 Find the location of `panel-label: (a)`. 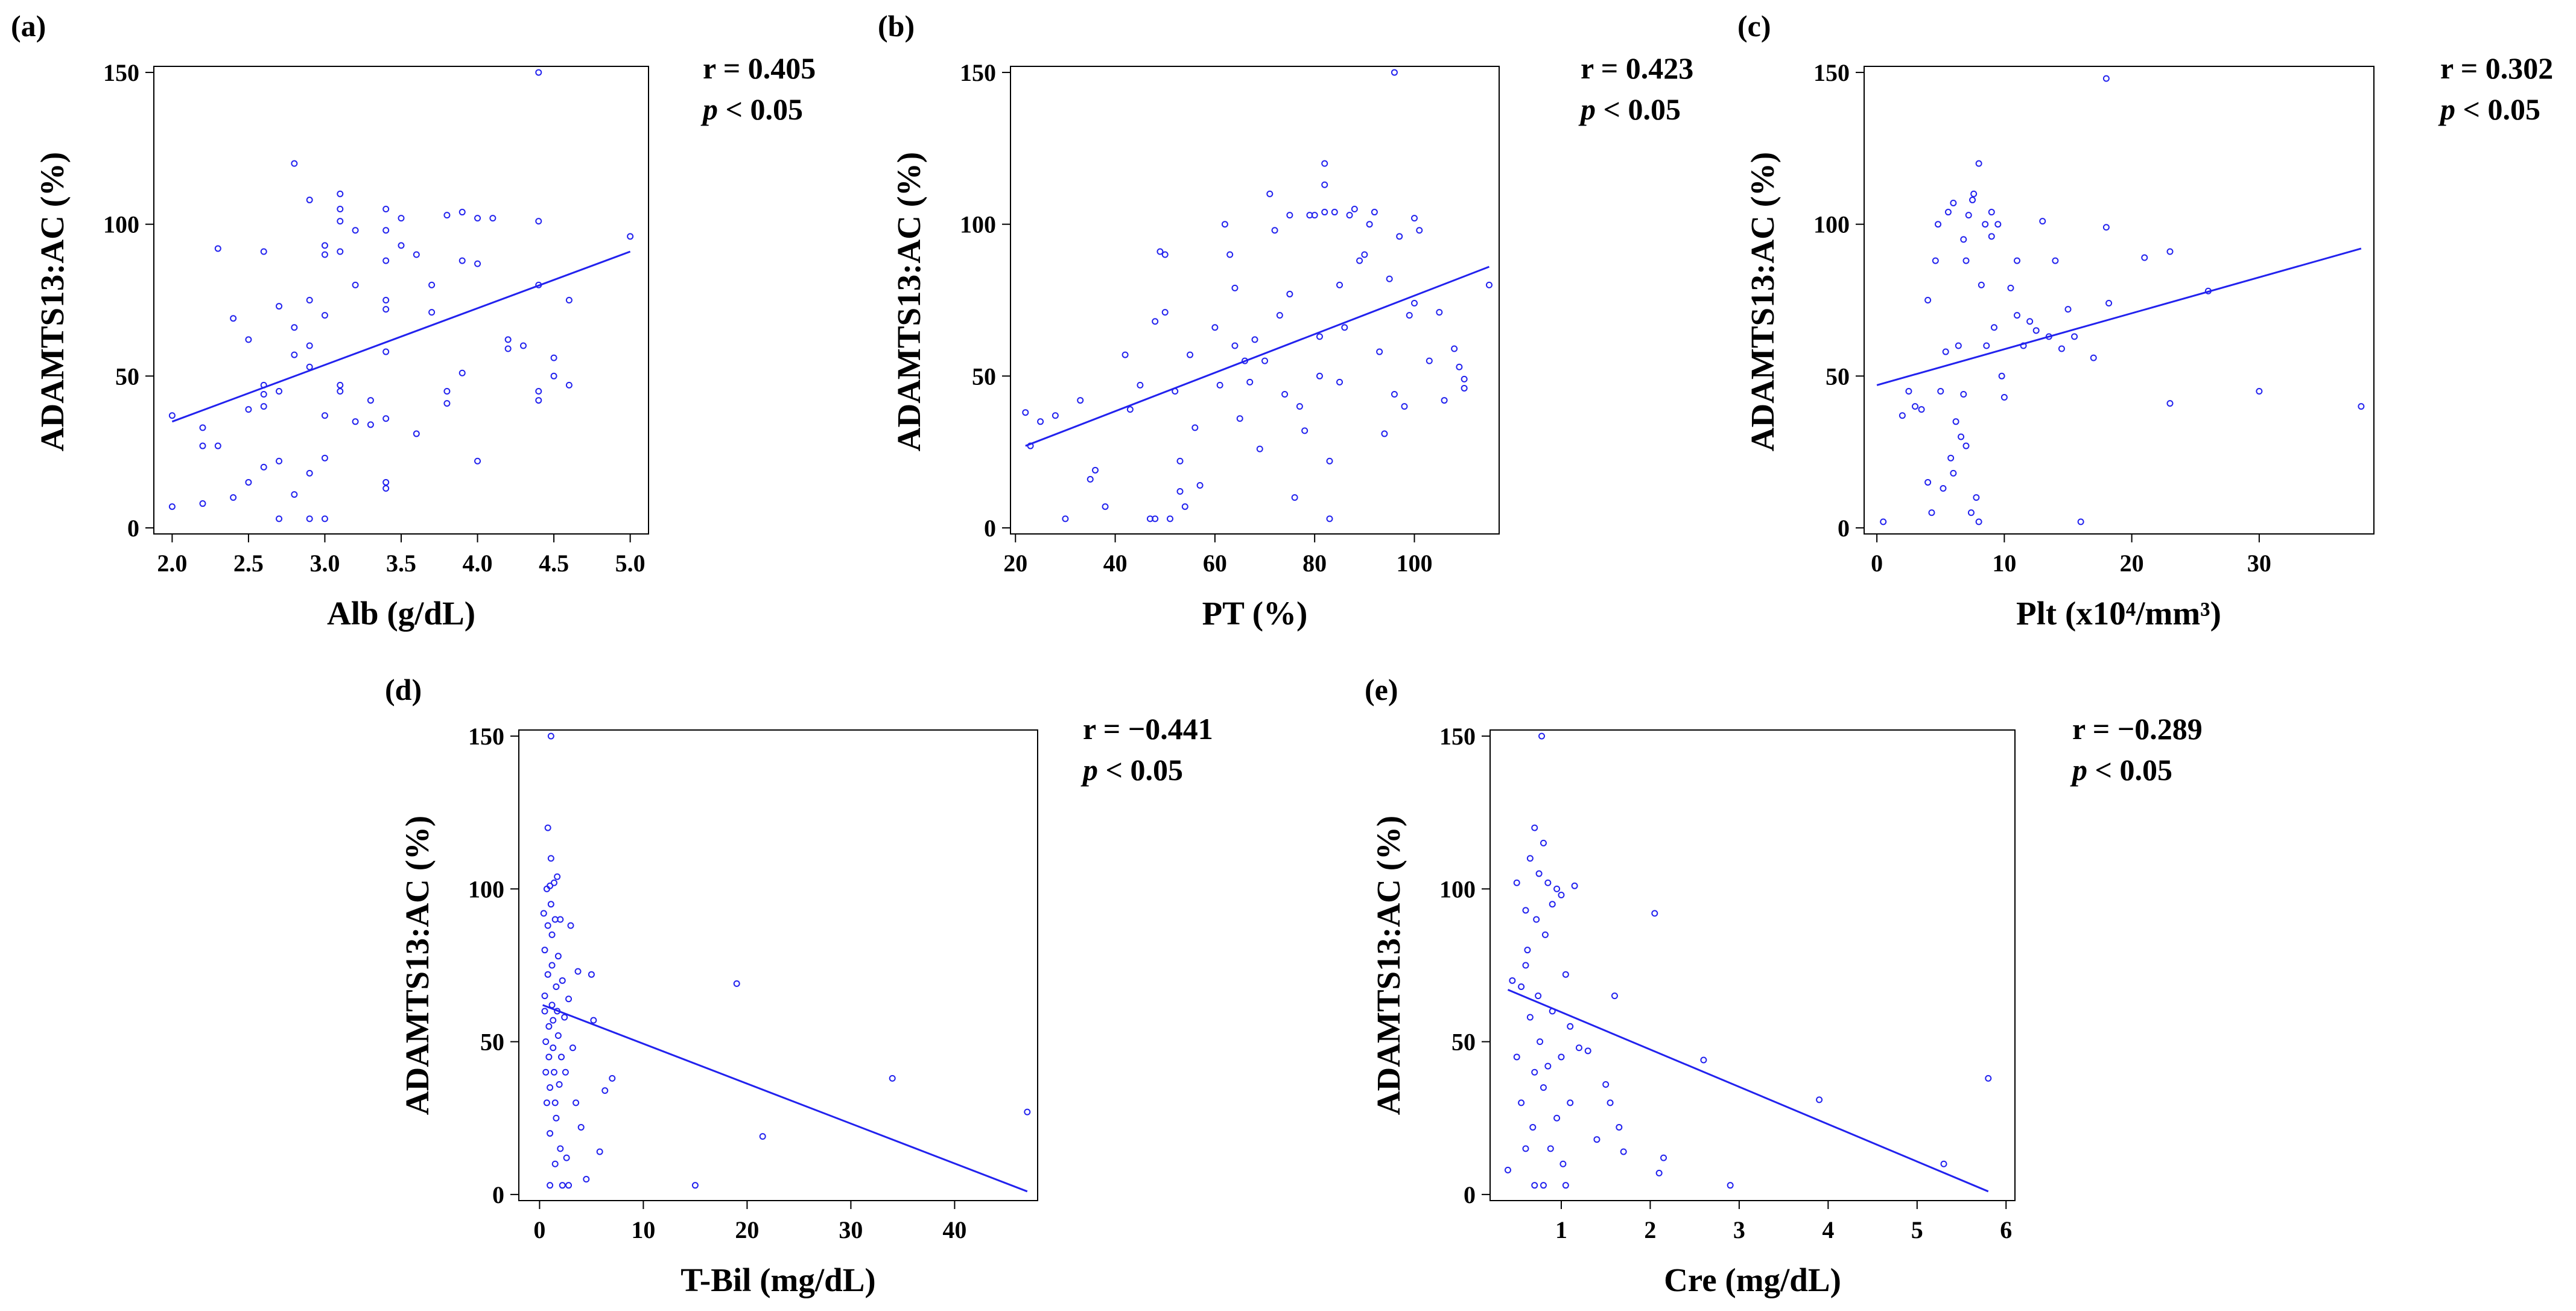

panel-label: (a) is located at coordinates (28, 26).